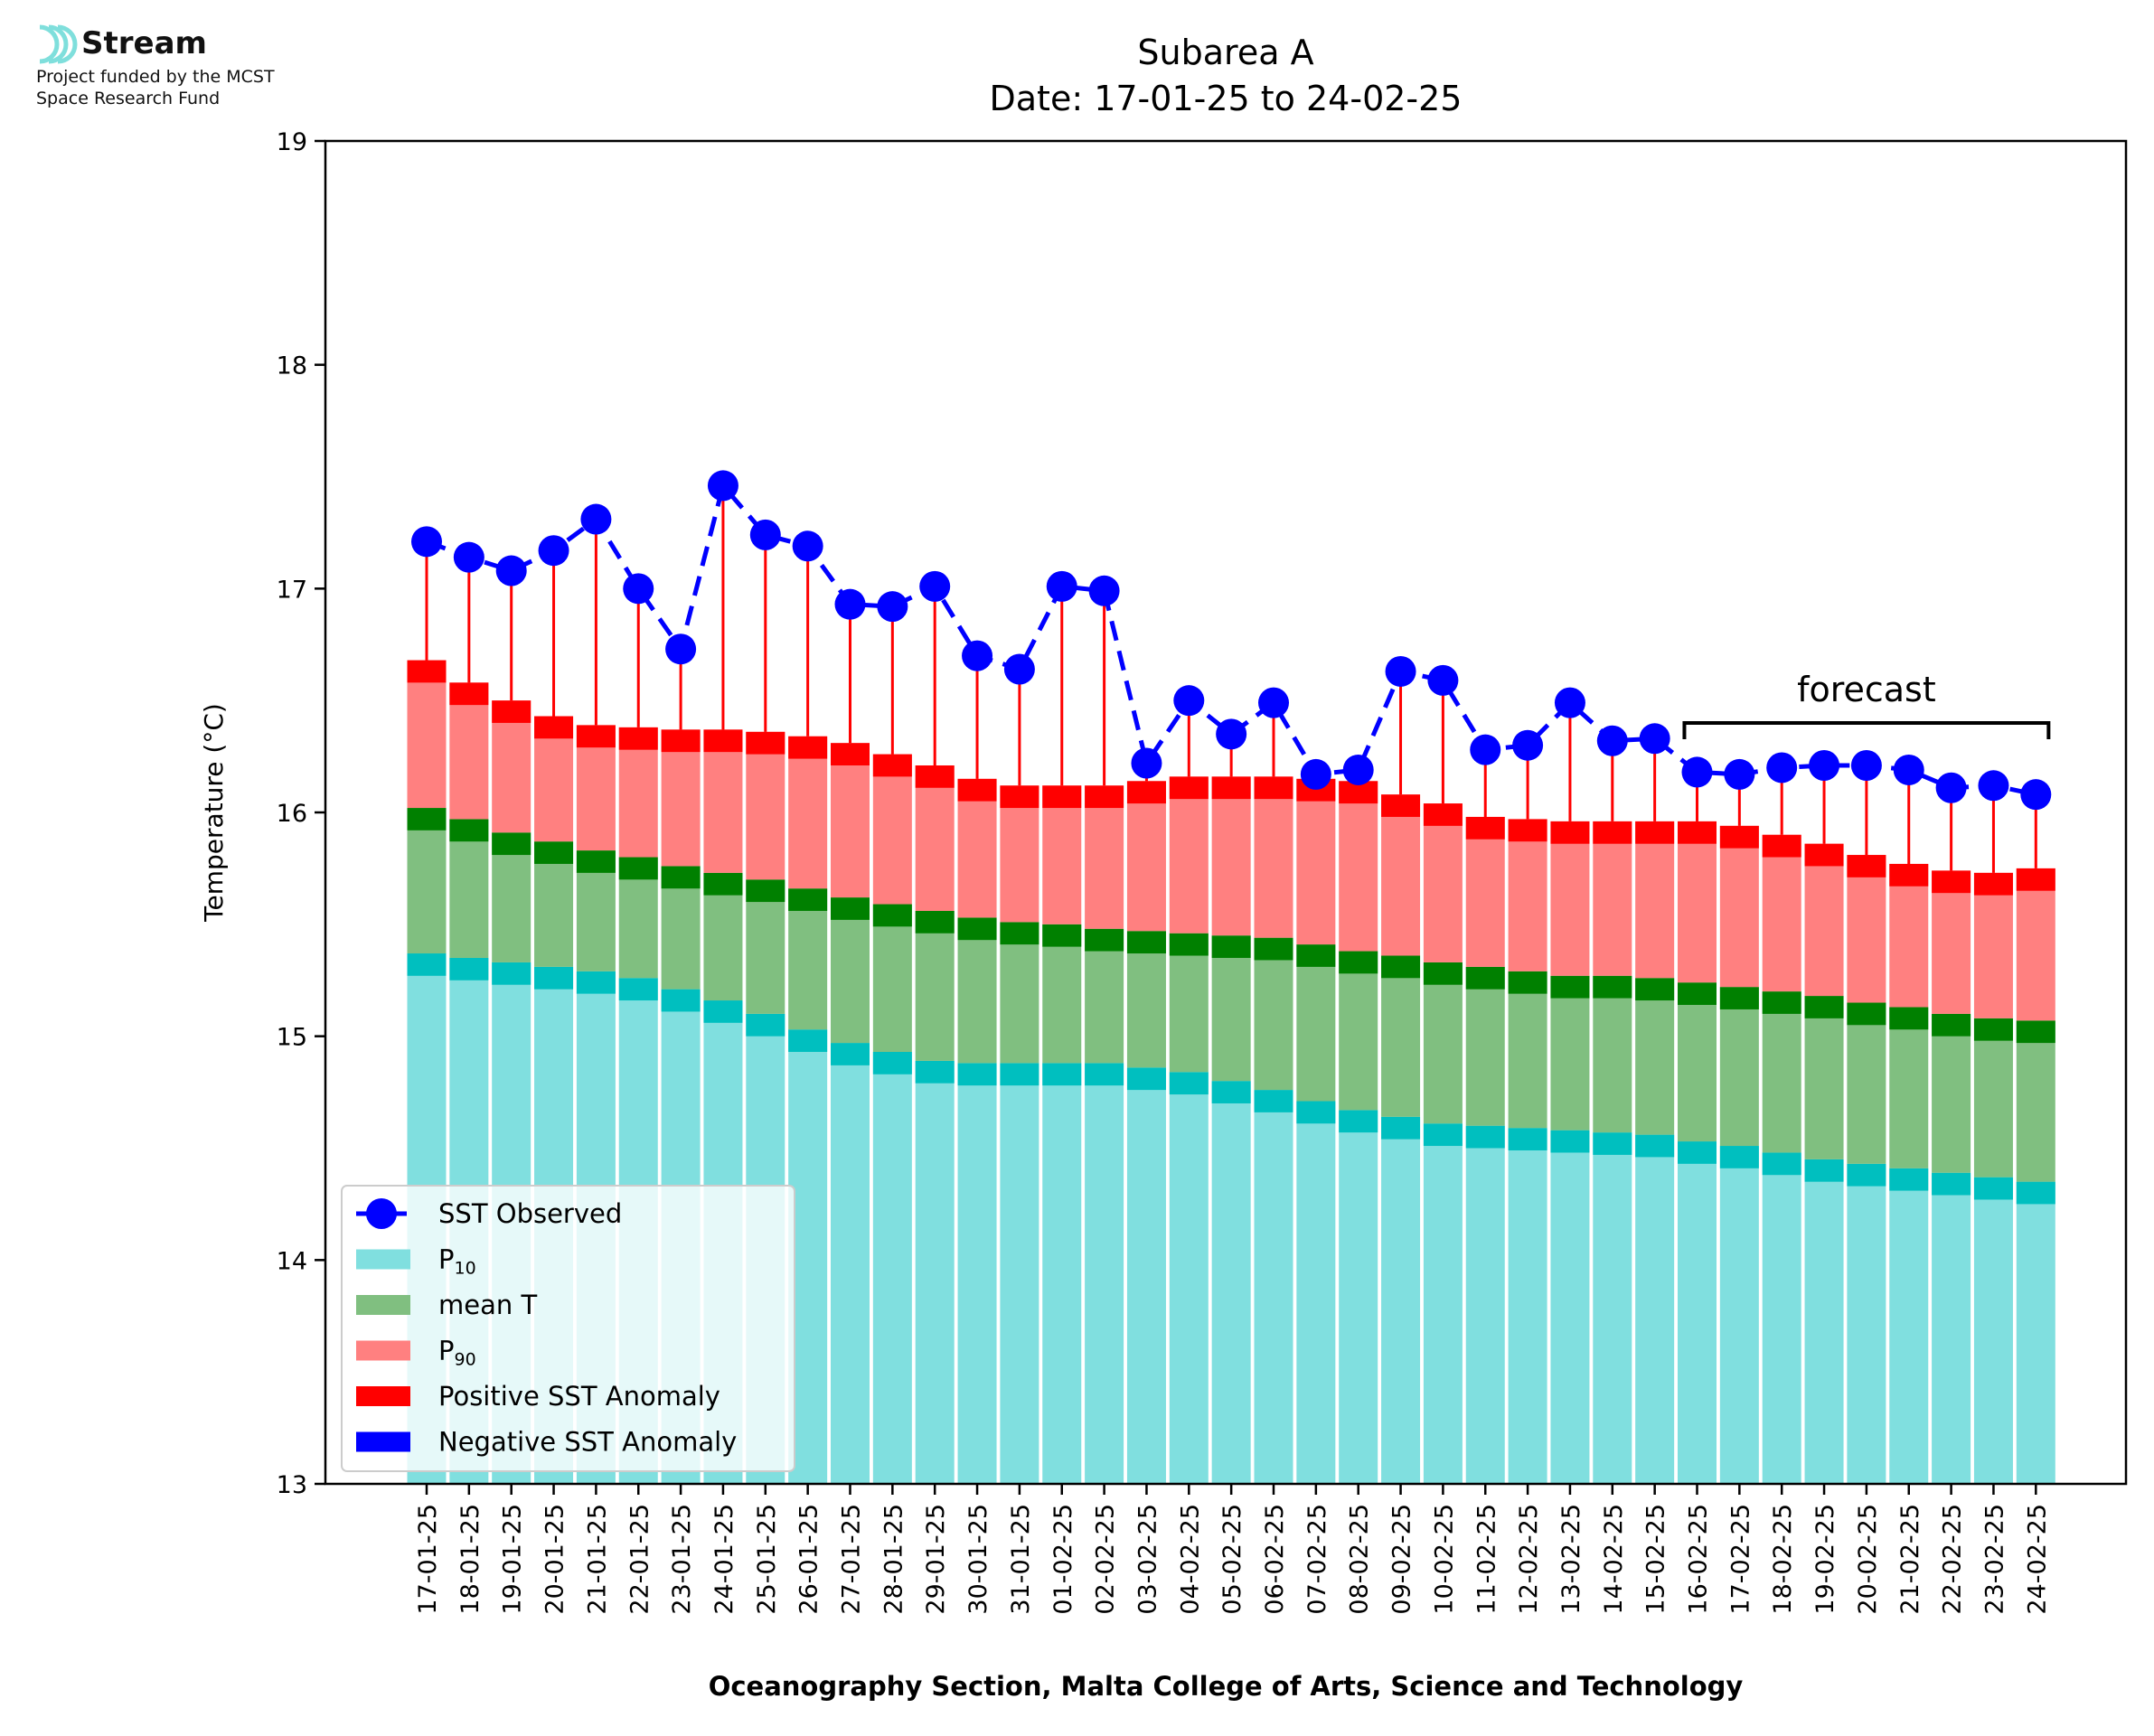 This screenshot has width=2154, height=1736. Describe the element at coordinates (724, 1560) in the screenshot. I see `x-tick-label: 24-01-25` at that location.